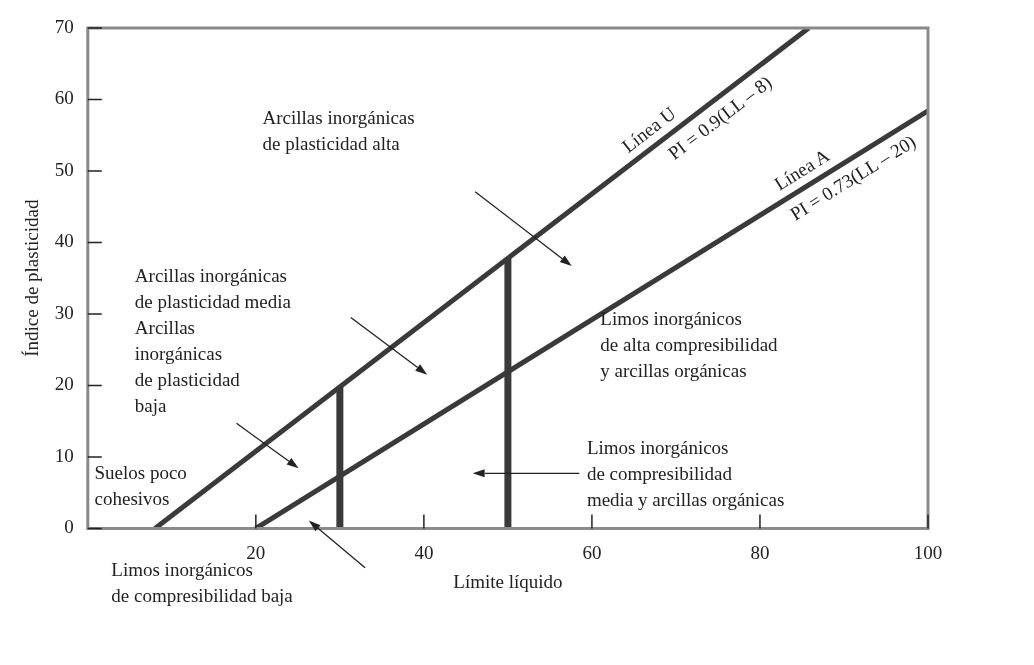  I want to click on x-axis-title: Límite líquido, so click(508, 581).